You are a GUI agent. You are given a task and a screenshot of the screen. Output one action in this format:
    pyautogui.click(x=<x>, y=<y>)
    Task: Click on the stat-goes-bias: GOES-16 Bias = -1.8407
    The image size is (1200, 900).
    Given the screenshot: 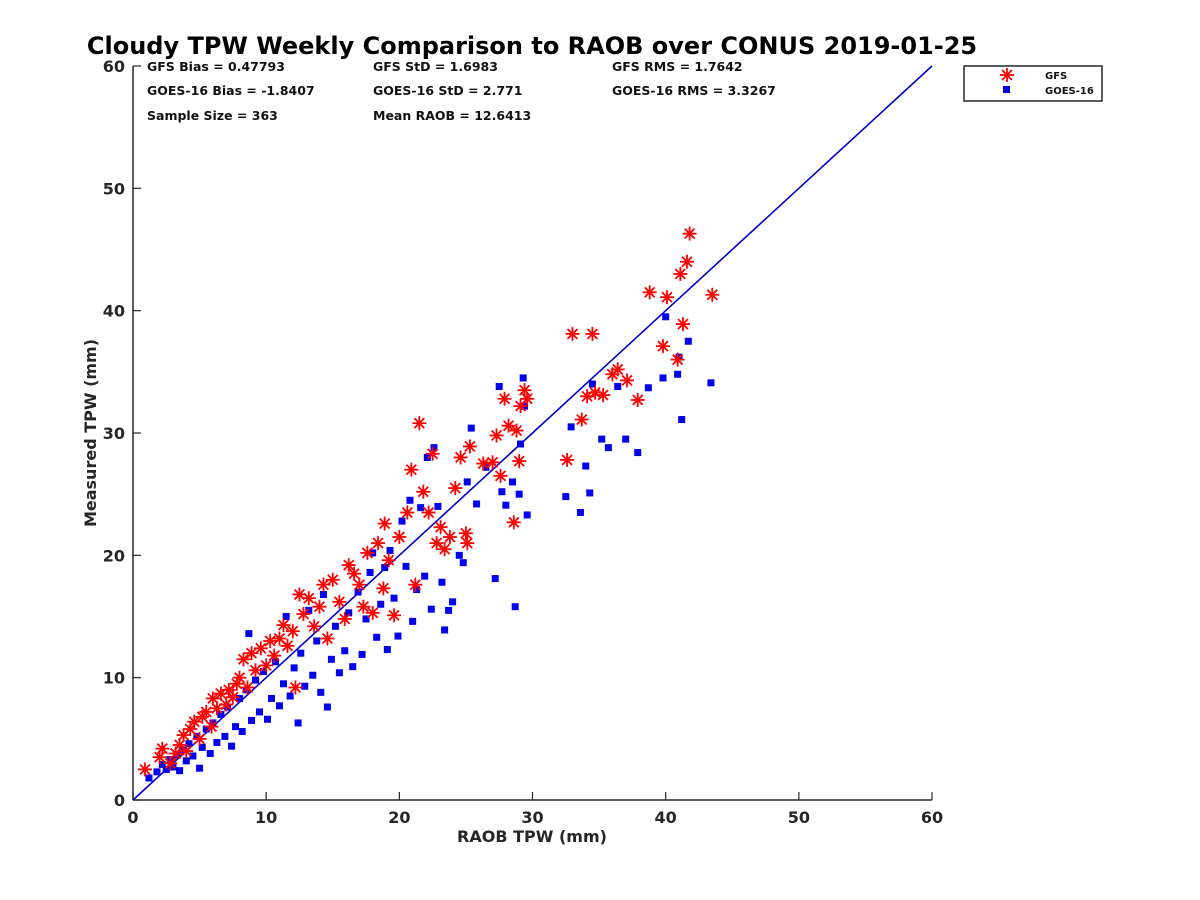 What is the action you would take?
    pyautogui.click(x=231, y=90)
    